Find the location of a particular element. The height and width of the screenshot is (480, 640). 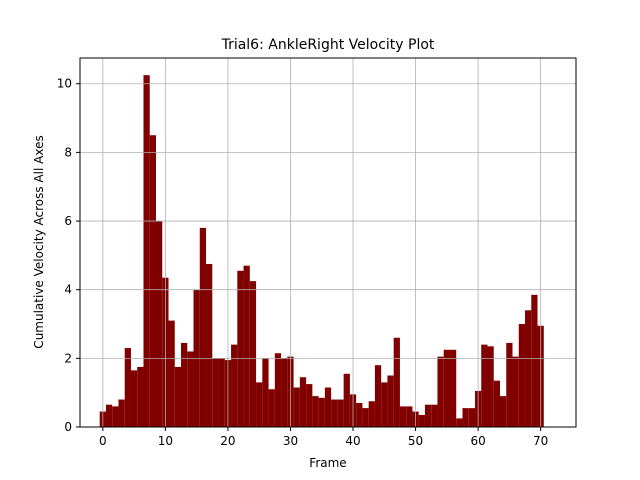

y-axis-ticks: 0 2 4 6 8 10 is located at coordinates (68, 255).